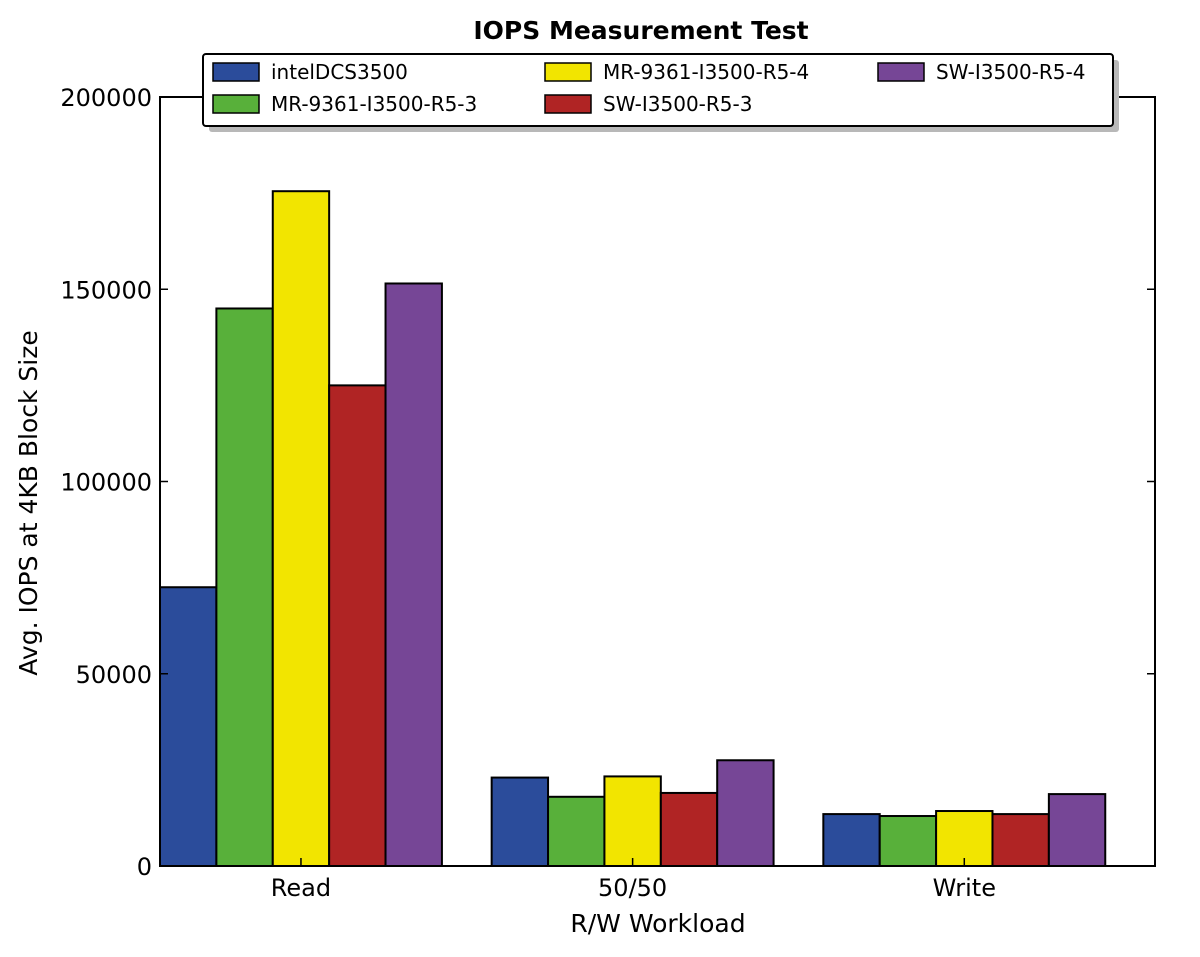  What do you see at coordinates (677, 104) in the screenshot?
I see `legend-label: SW-I3500-R5-3` at bounding box center [677, 104].